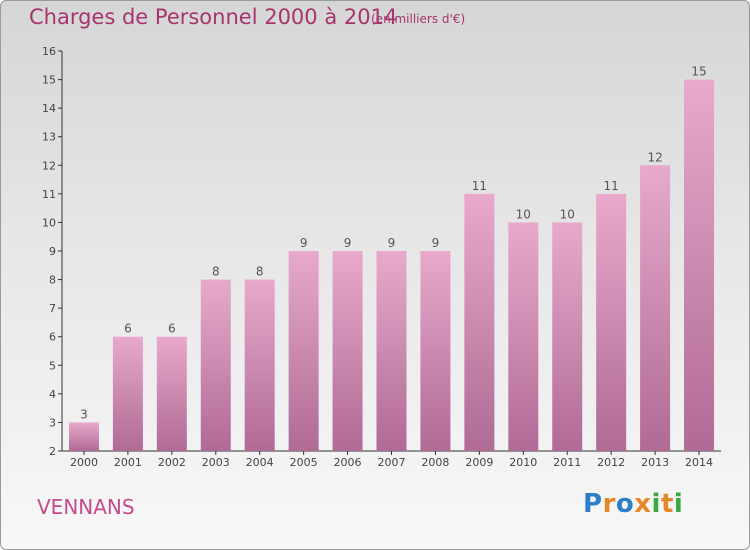  What do you see at coordinates (216, 462) in the screenshot?
I see `x-tick-label: 2003` at bounding box center [216, 462].